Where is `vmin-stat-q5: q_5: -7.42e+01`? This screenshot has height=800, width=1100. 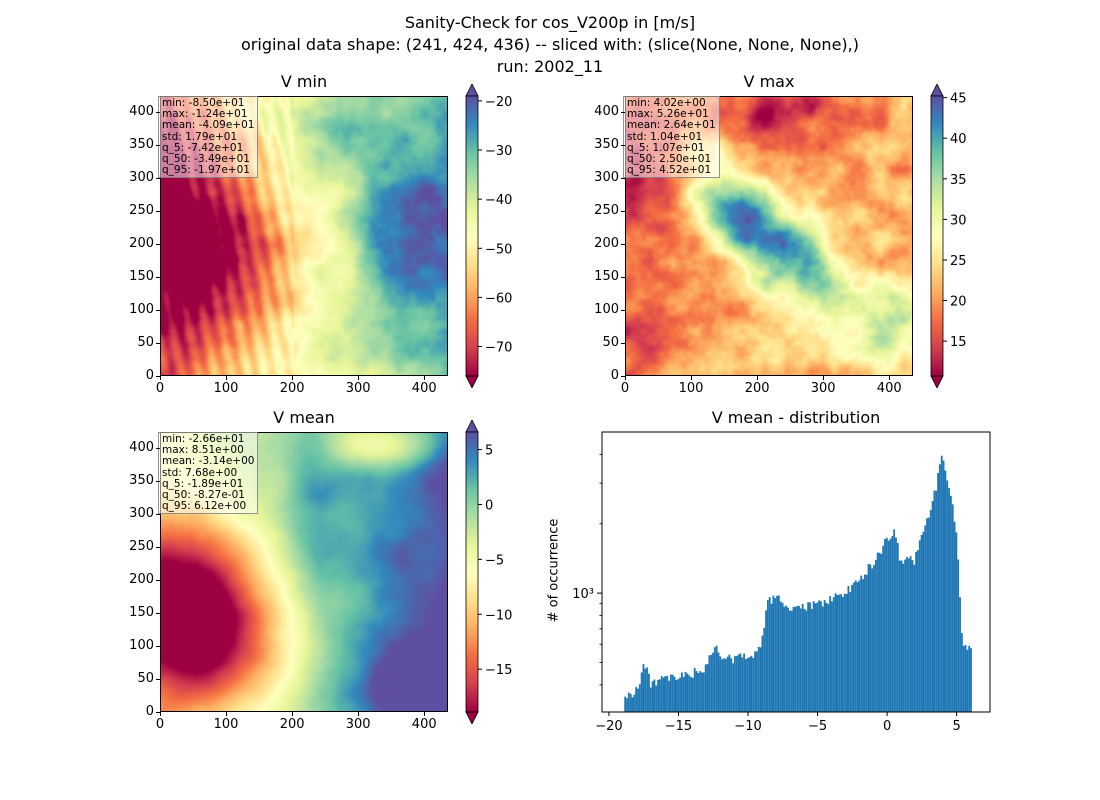 vmin-stat-q5: q_5: -7.42e+01 is located at coordinates (203, 147).